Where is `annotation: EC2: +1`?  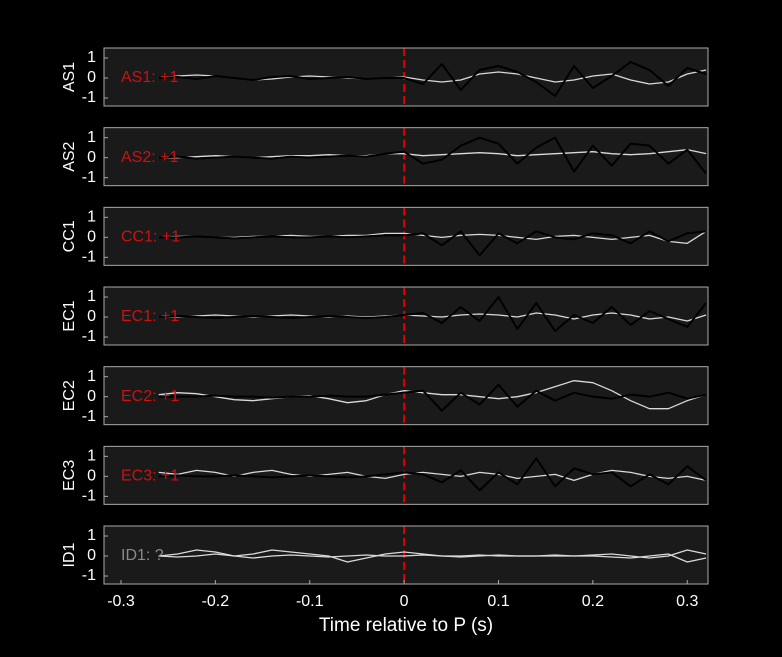 annotation: EC2: +1 is located at coordinates (150, 396).